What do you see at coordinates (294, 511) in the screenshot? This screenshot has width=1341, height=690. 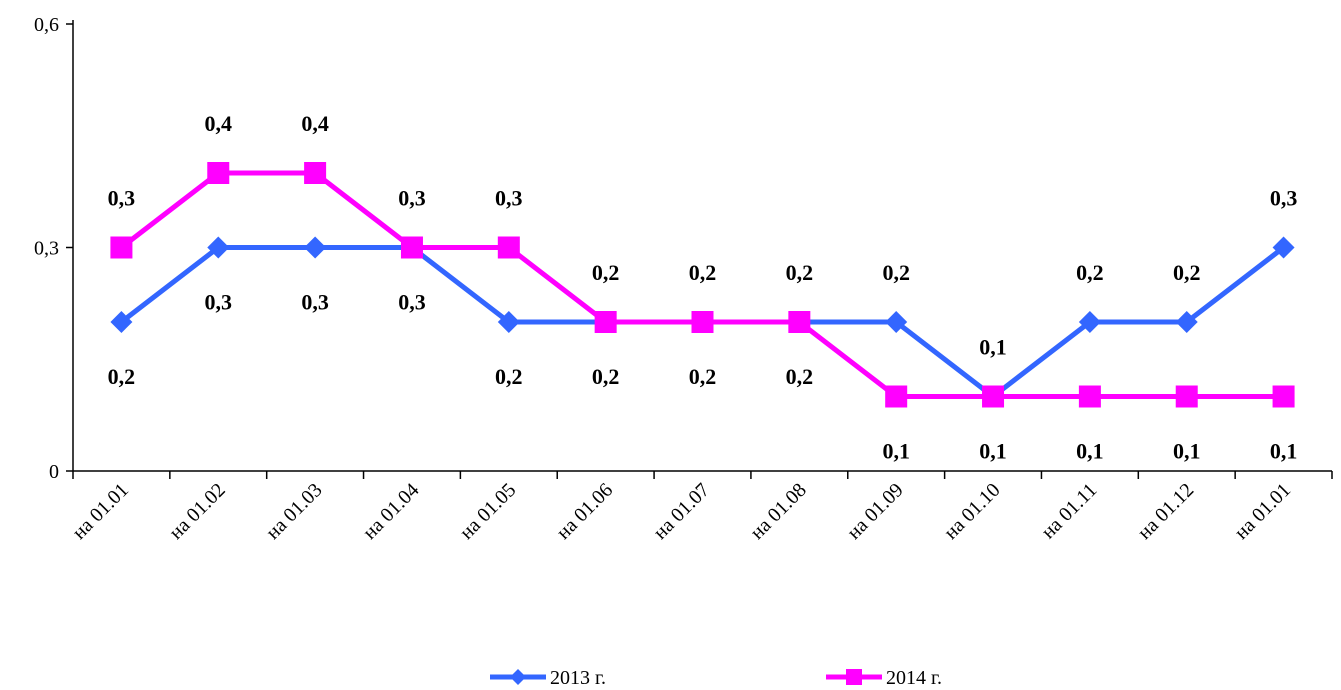 I see `x-tick-label: на 01.03` at bounding box center [294, 511].